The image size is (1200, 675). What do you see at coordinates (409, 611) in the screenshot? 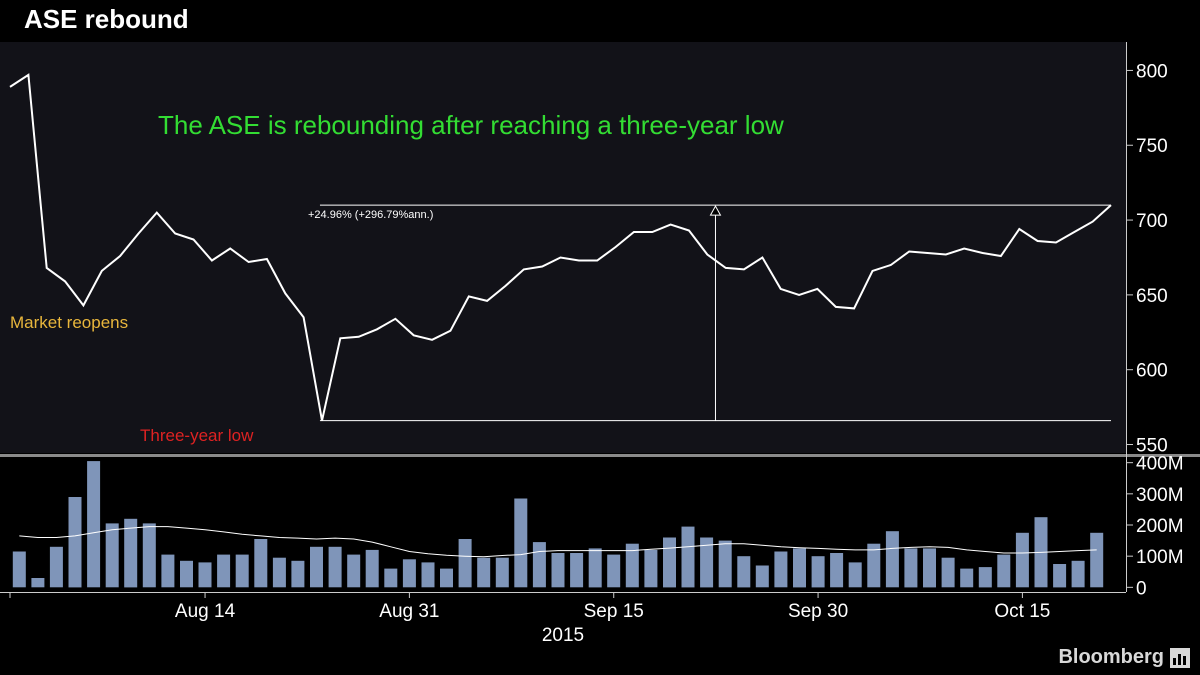
I see `x-tick-label: Aug 31` at bounding box center [409, 611].